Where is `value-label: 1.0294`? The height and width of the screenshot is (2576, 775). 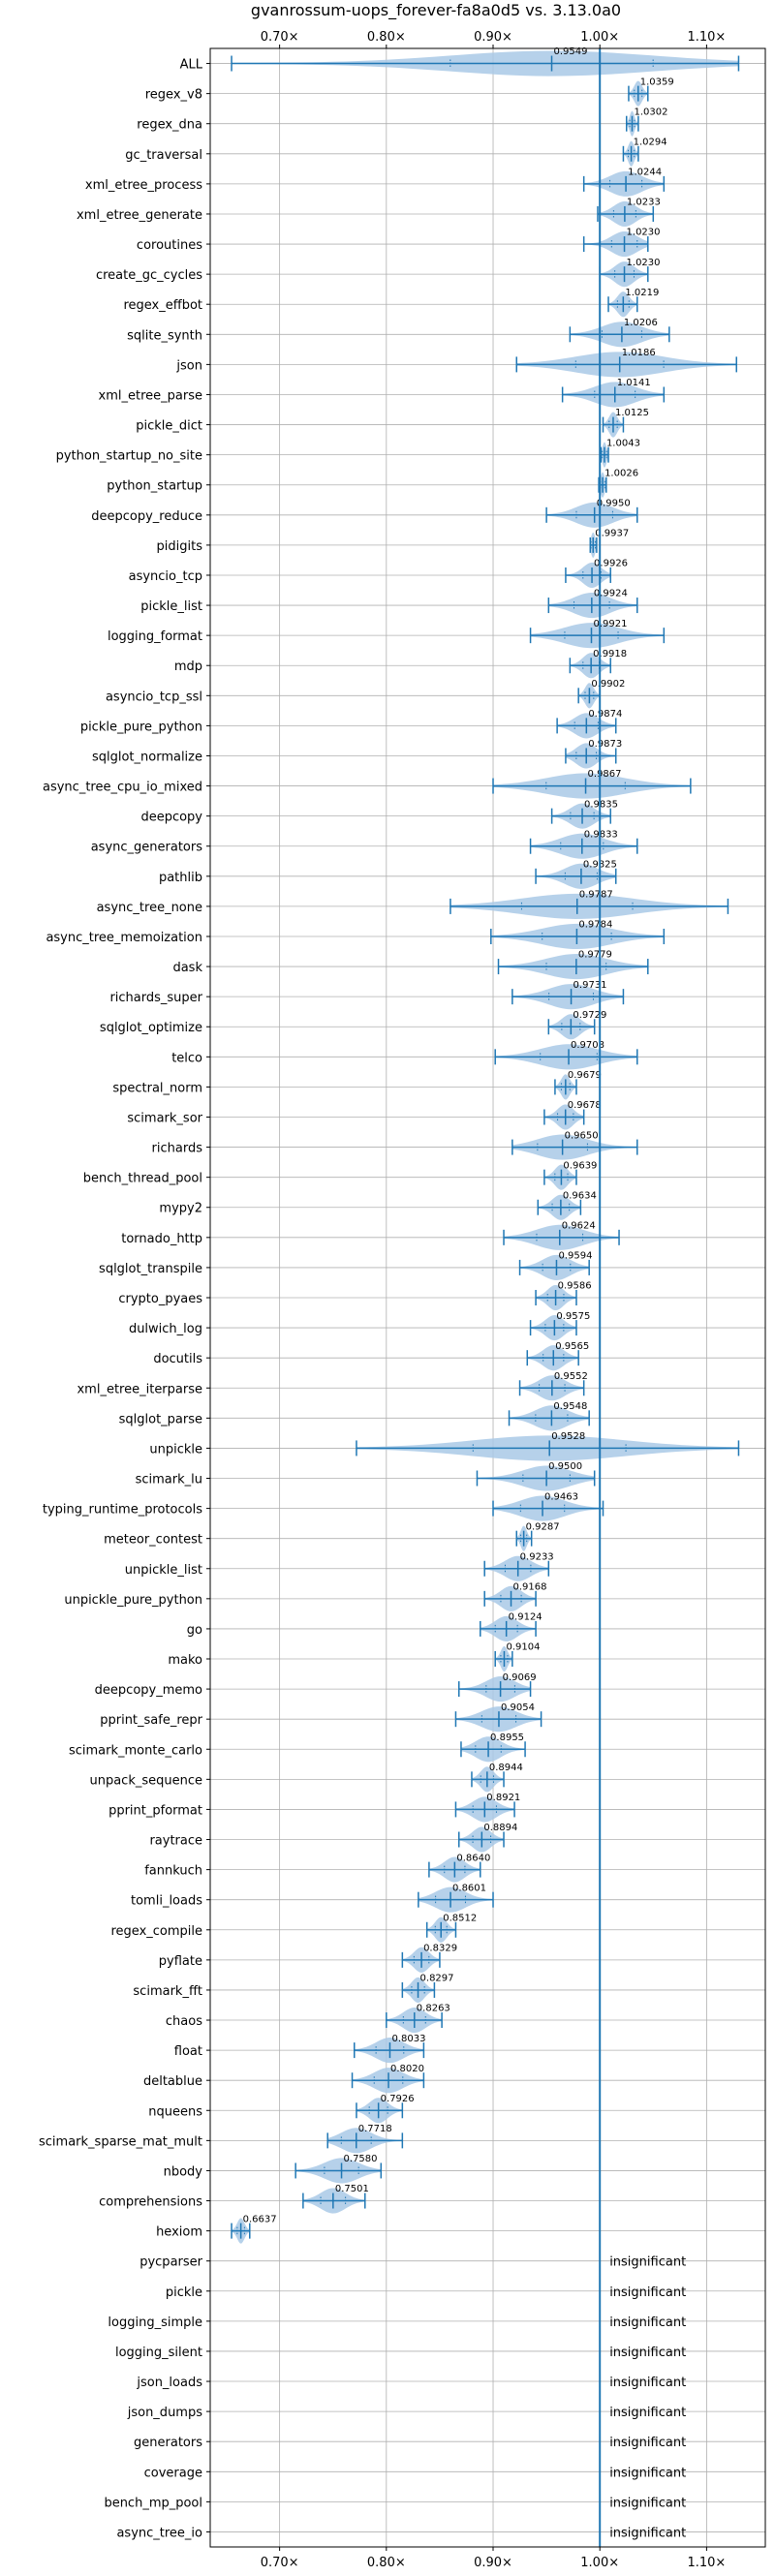 value-label: 1.0294 is located at coordinates (650, 142).